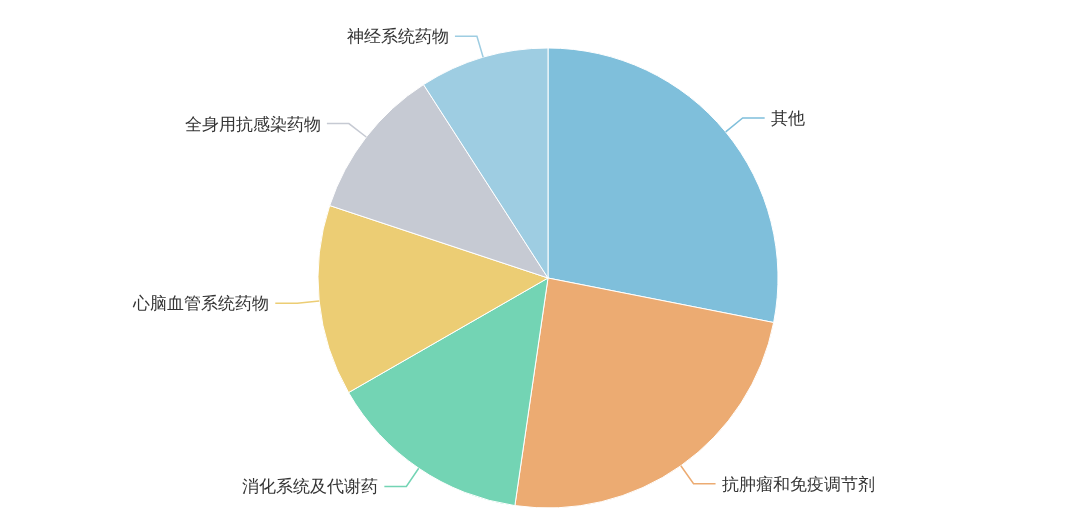  Describe the element at coordinates (397, 36) in the screenshot. I see `slice-label: 神经系统药物` at that location.